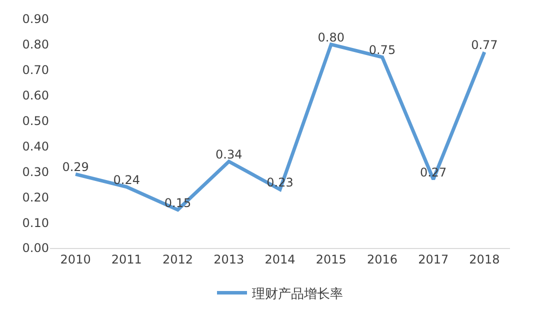  I want to click on y-tick-label: 0.70, so click(35, 70).